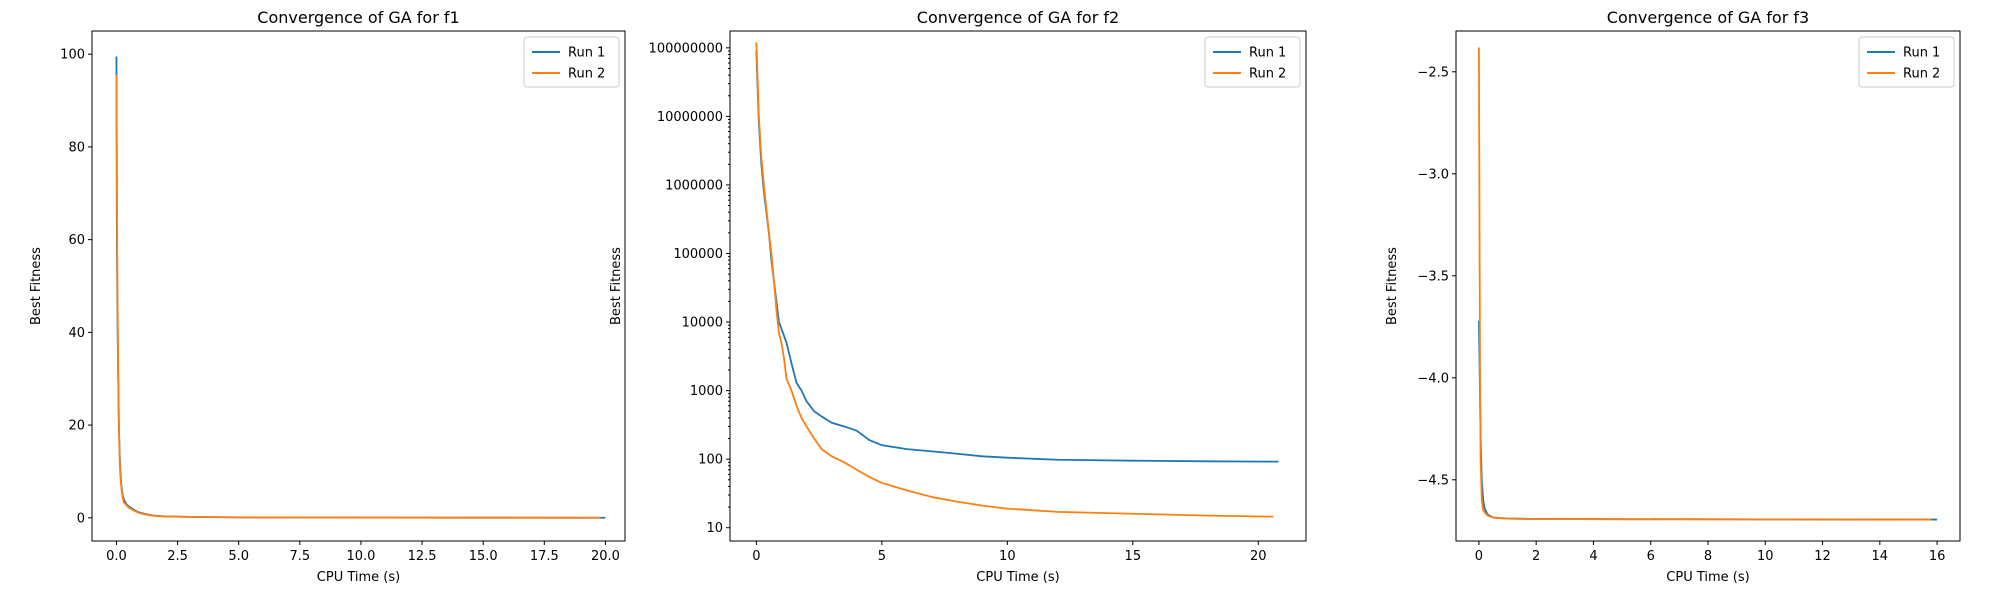 The width and height of the screenshot is (2000, 600). Describe the element at coordinates (76, 147) in the screenshot. I see `y-tick-label: 80` at that location.